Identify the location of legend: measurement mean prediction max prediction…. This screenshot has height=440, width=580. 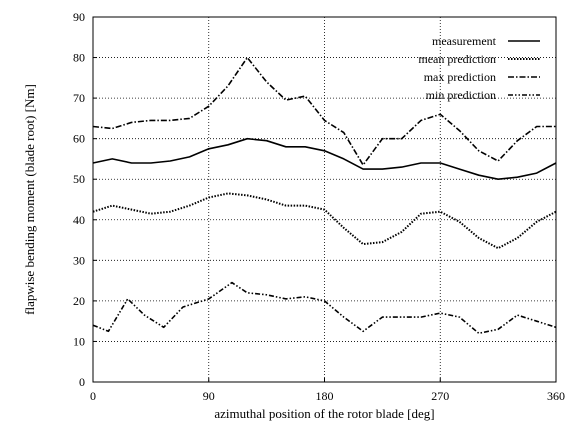
(479, 68).